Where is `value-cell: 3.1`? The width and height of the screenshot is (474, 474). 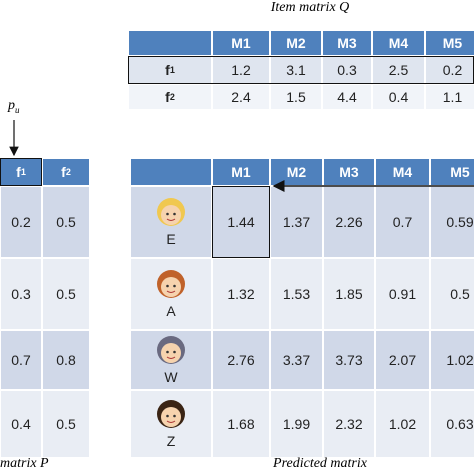
value-cell: 3.1 is located at coordinates (296, 70).